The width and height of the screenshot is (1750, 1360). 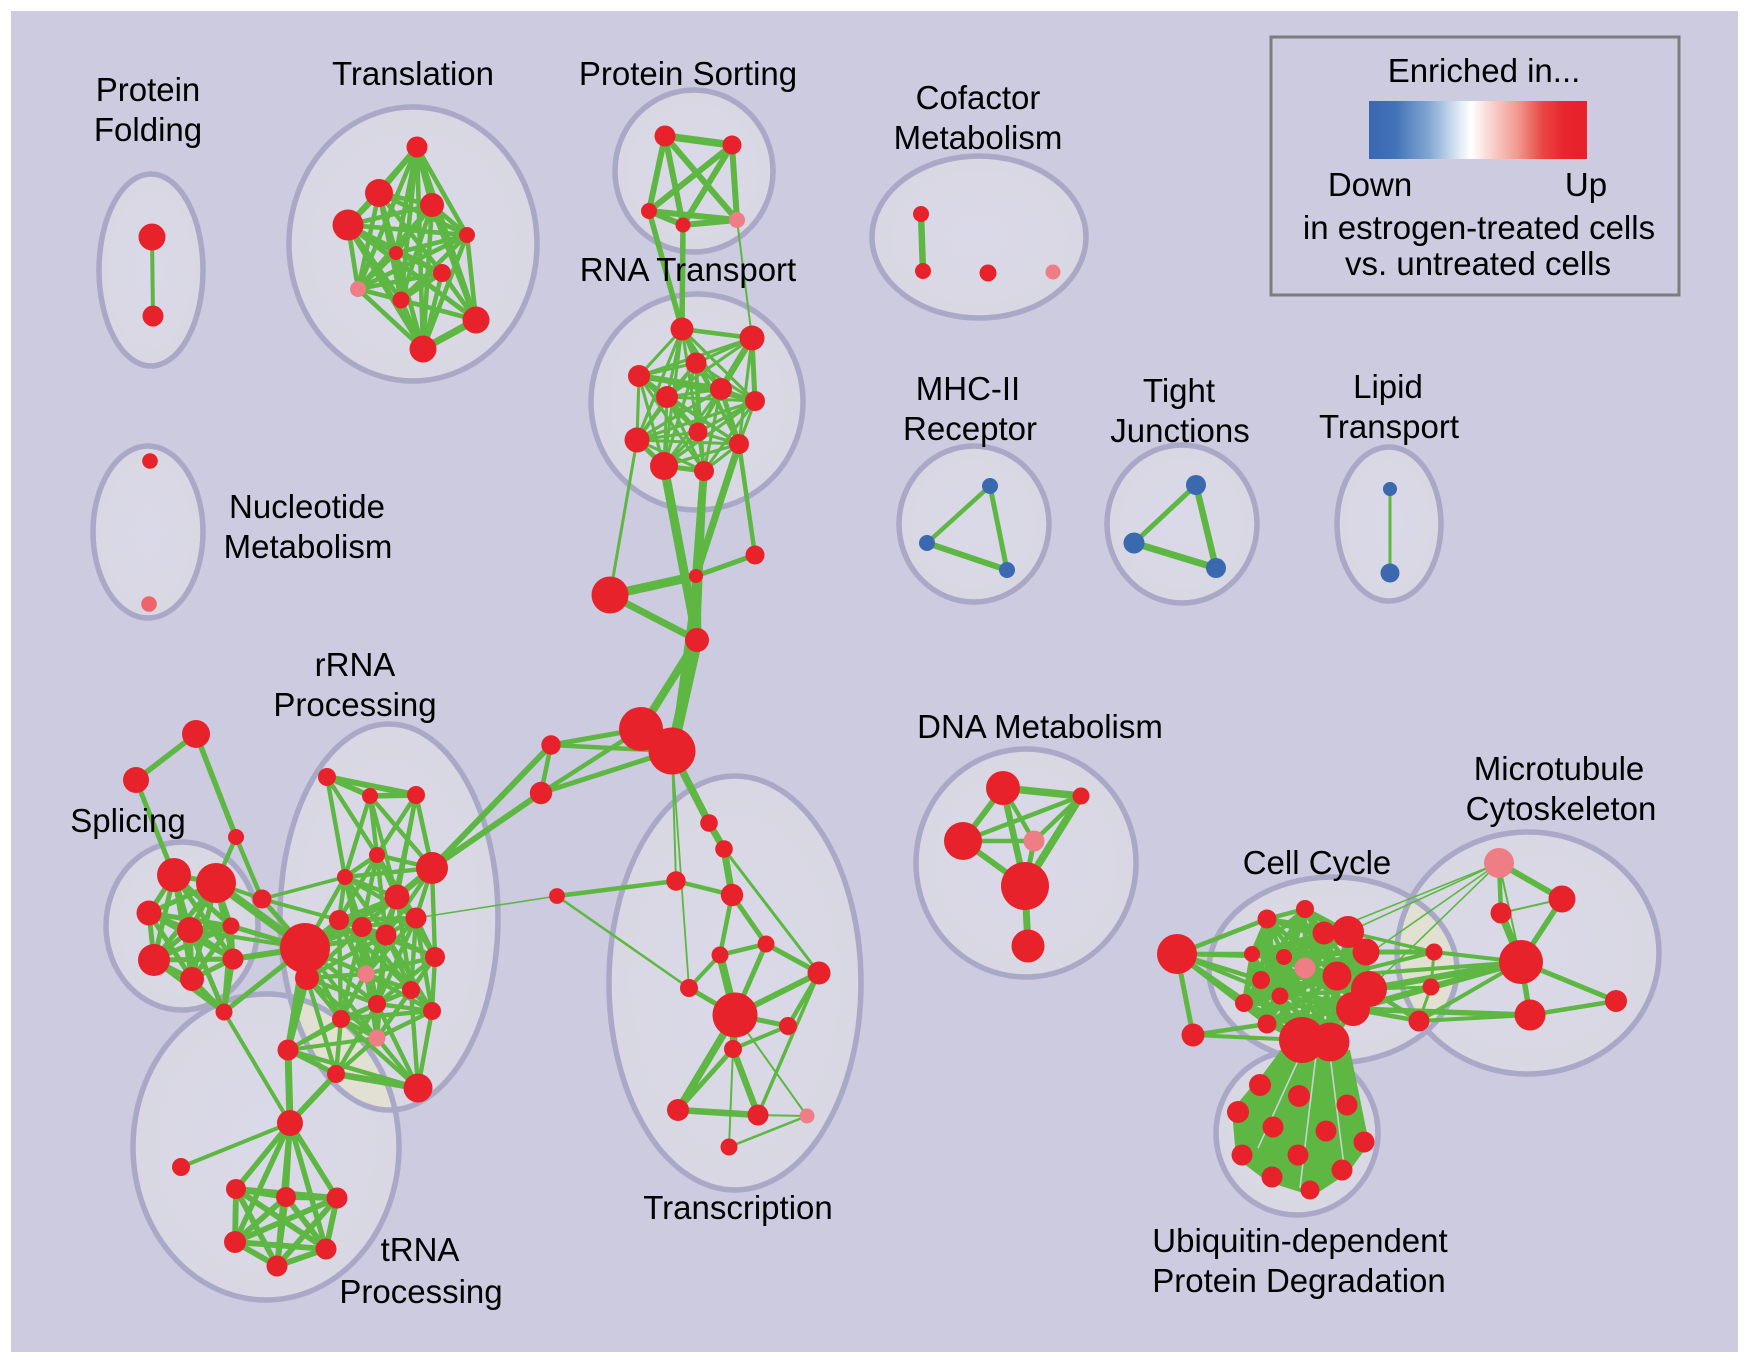 I want to click on svg-text: vs. untreated cells, so click(x=1478, y=263).